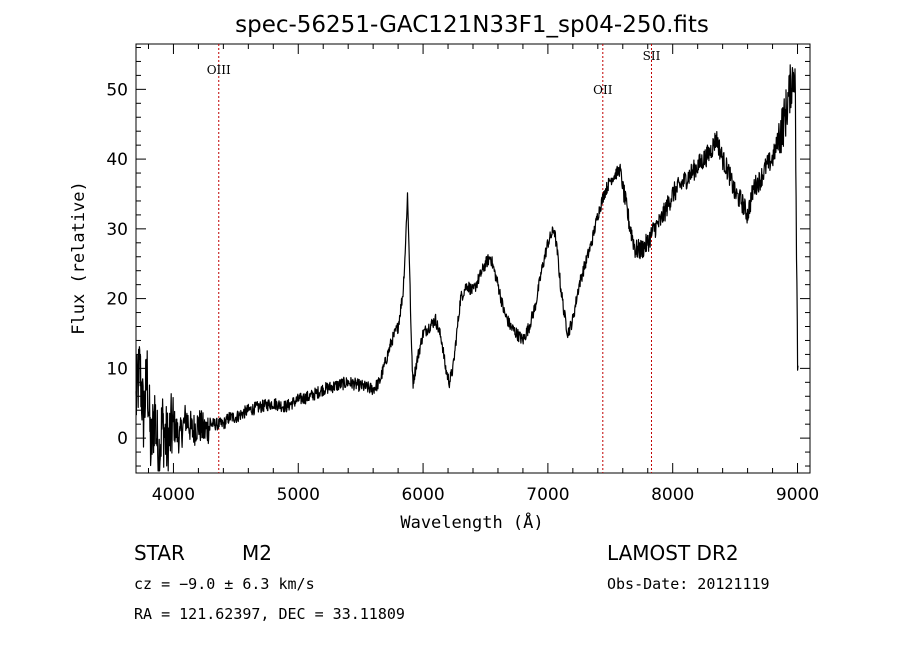 The width and height of the screenshot is (900, 649). Describe the element at coordinates (117, 300) in the screenshot. I see `y-tick-label: 20` at that location.